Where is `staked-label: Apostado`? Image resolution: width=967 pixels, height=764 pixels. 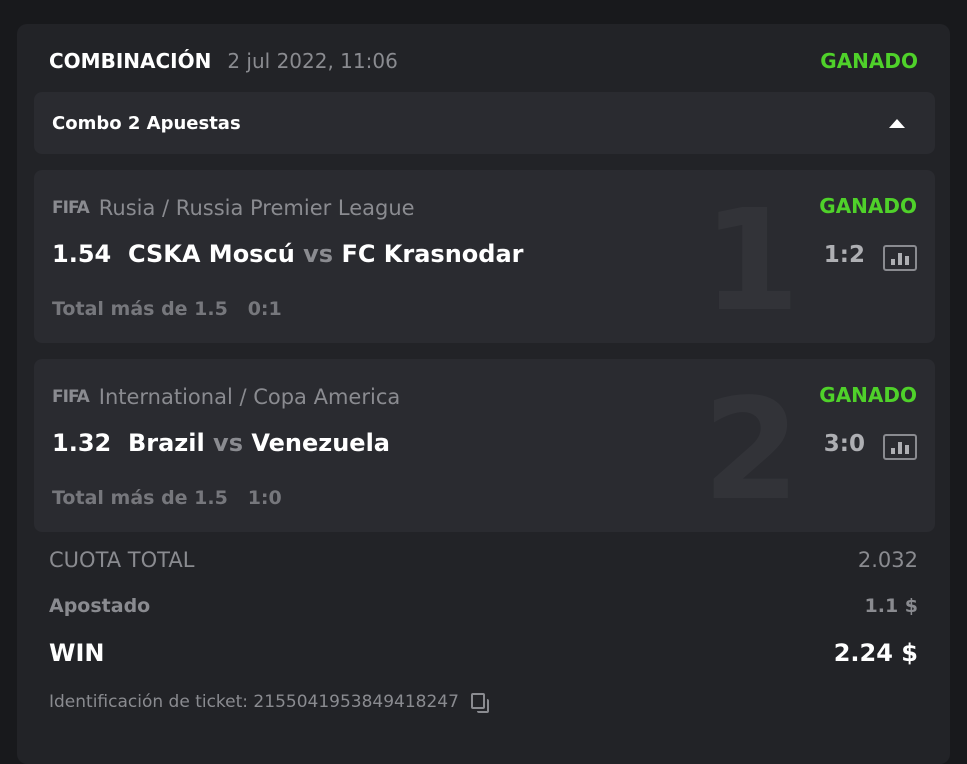 staked-label: Apostado is located at coordinates (100, 606).